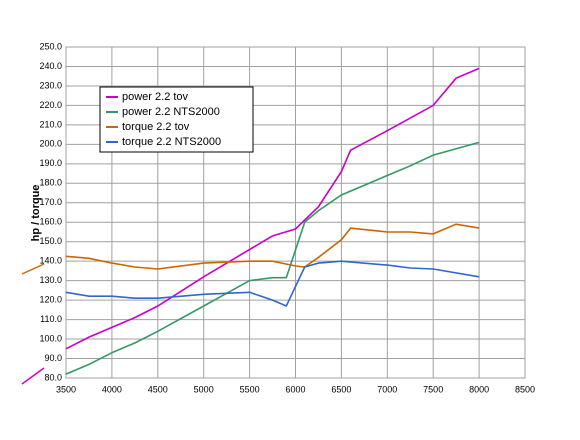 The height and width of the screenshot is (440, 580). What do you see at coordinates (171, 142) in the screenshot?
I see `legend-label: torque 2.2 NTS2000` at bounding box center [171, 142].